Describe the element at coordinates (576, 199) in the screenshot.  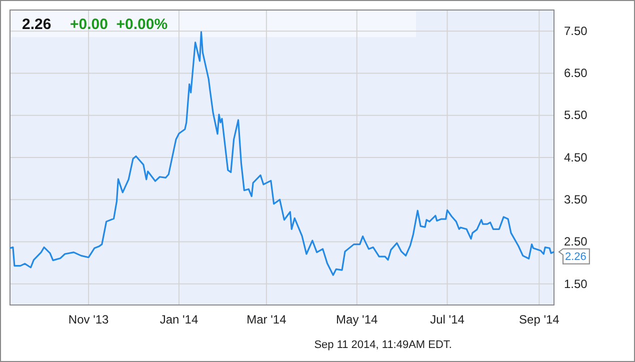
I see `y-tick-label: 3.50` at that location.